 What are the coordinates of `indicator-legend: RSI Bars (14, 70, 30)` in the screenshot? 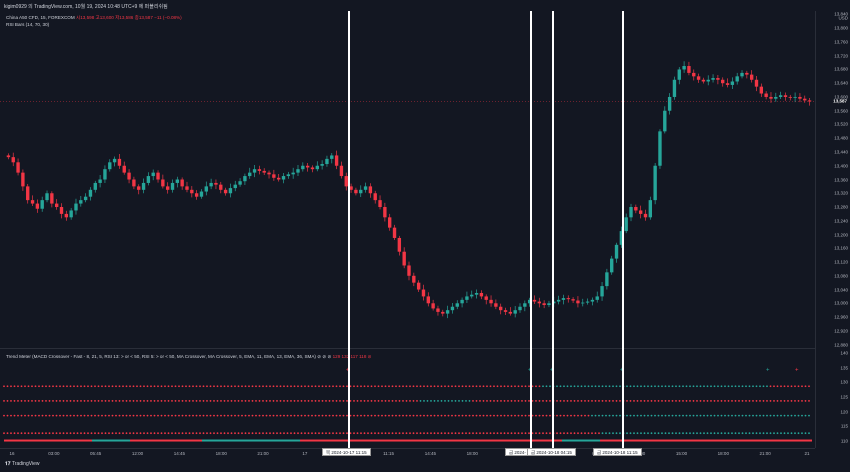 It's located at (27, 24).